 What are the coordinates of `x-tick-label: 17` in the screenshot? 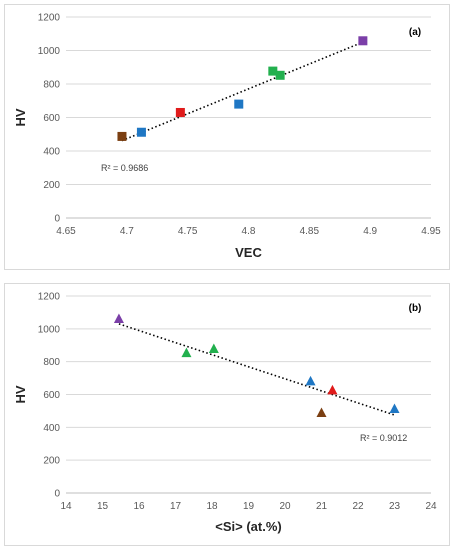 It's located at (176, 506).